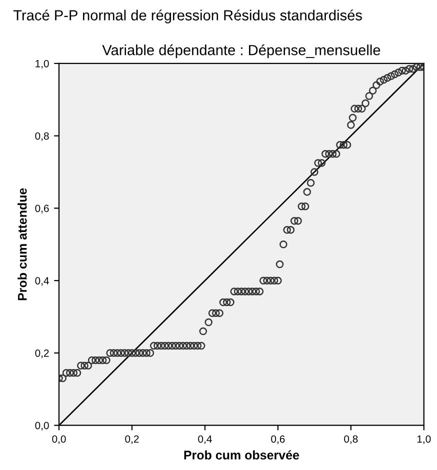 The image size is (437, 470). Describe the element at coordinates (42, 281) in the screenshot. I see `y-tick-label: 0,4` at that location.